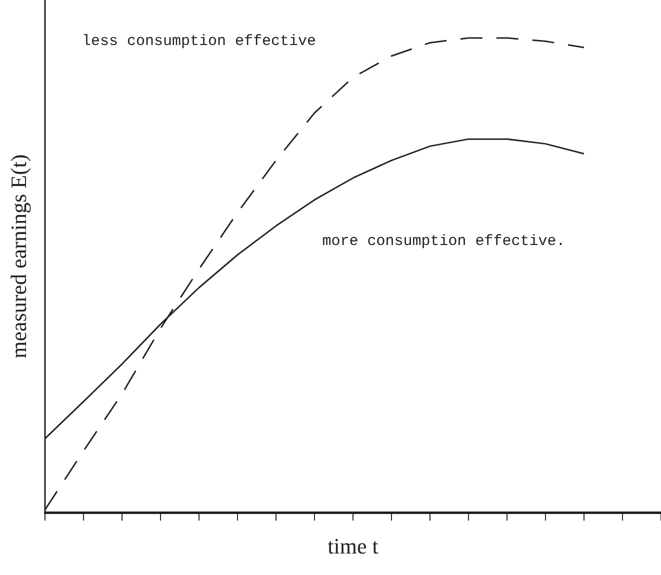 This screenshot has height=575, width=661. I want to click on annotation: more consumption effective., so click(444, 241).